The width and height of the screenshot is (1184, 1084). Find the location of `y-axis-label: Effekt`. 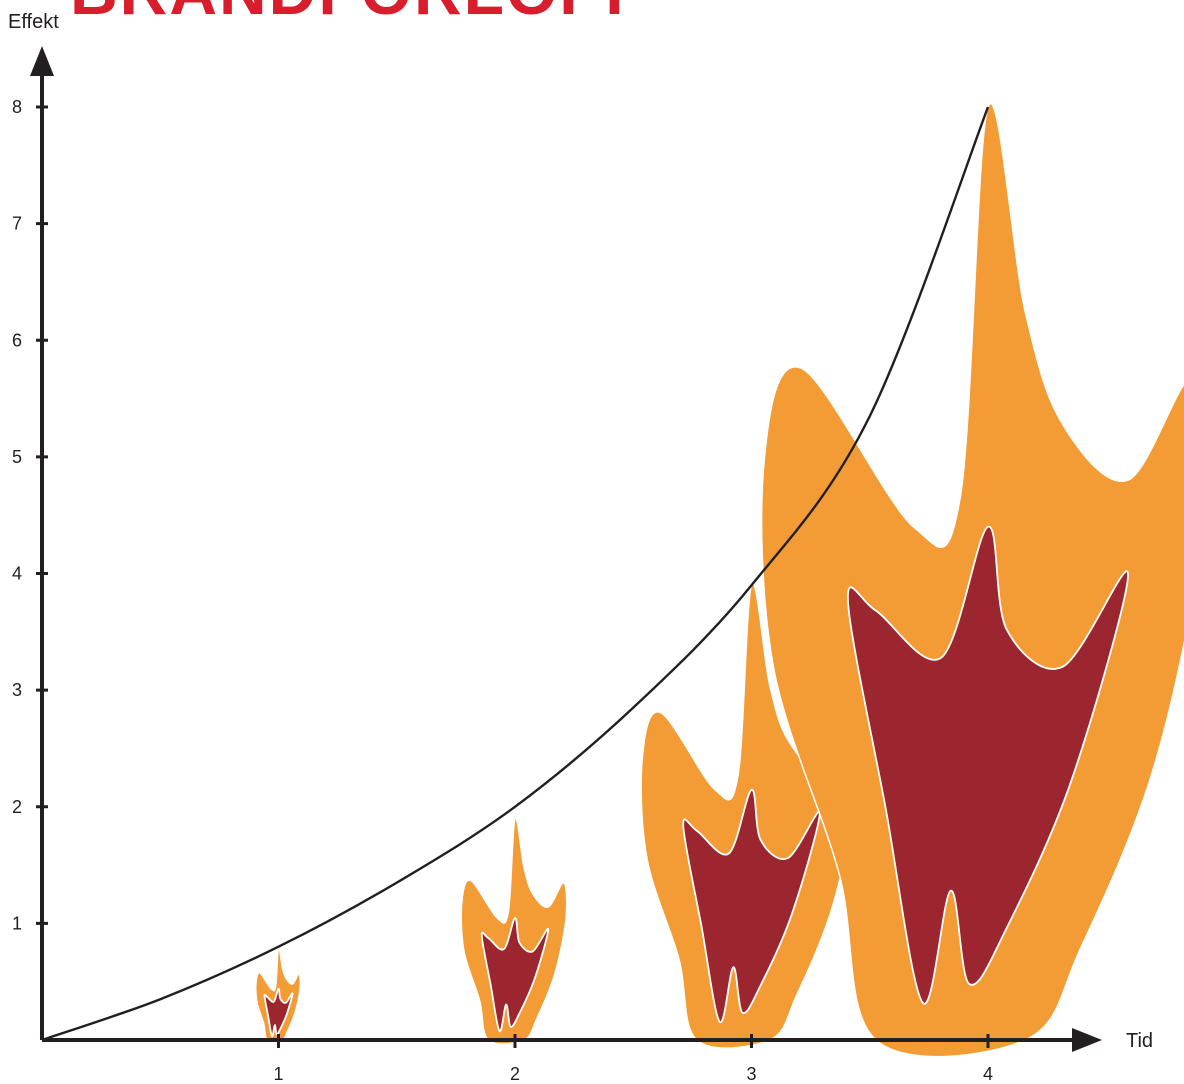

y-axis-label: Effekt is located at coordinates (33, 22).